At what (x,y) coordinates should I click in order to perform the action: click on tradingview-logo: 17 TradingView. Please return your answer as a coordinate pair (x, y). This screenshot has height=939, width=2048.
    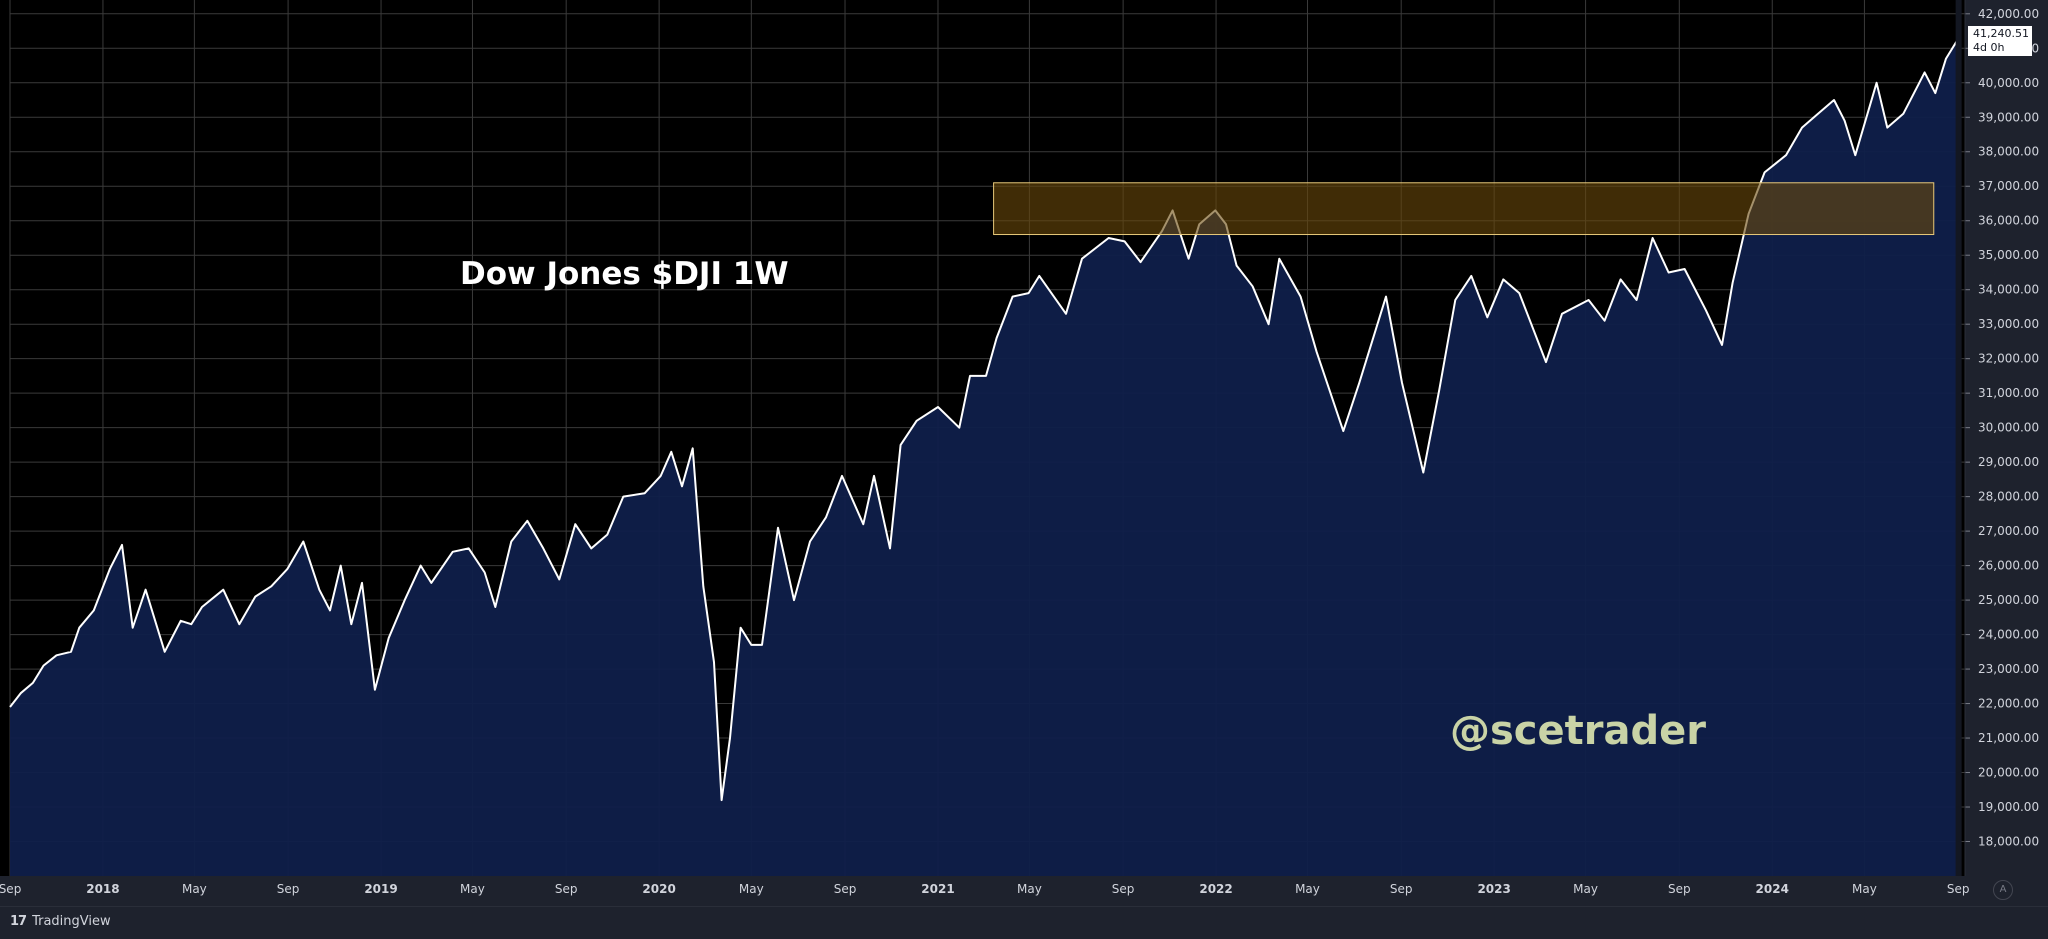
    Looking at the image, I should click on (60, 921).